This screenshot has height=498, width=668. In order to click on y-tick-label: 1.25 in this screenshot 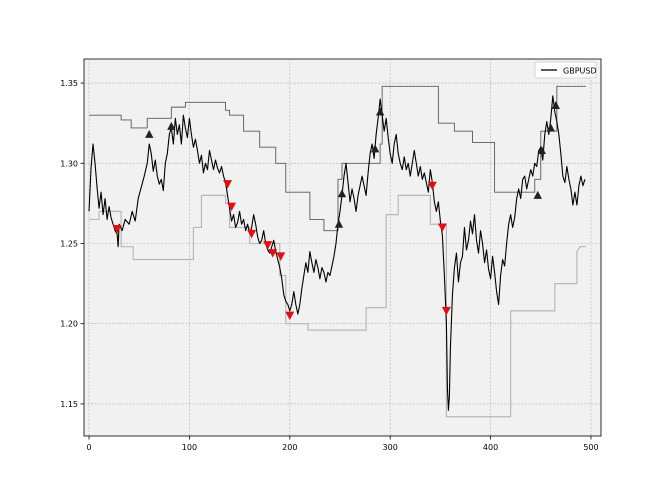, I will do `click(69, 243)`.